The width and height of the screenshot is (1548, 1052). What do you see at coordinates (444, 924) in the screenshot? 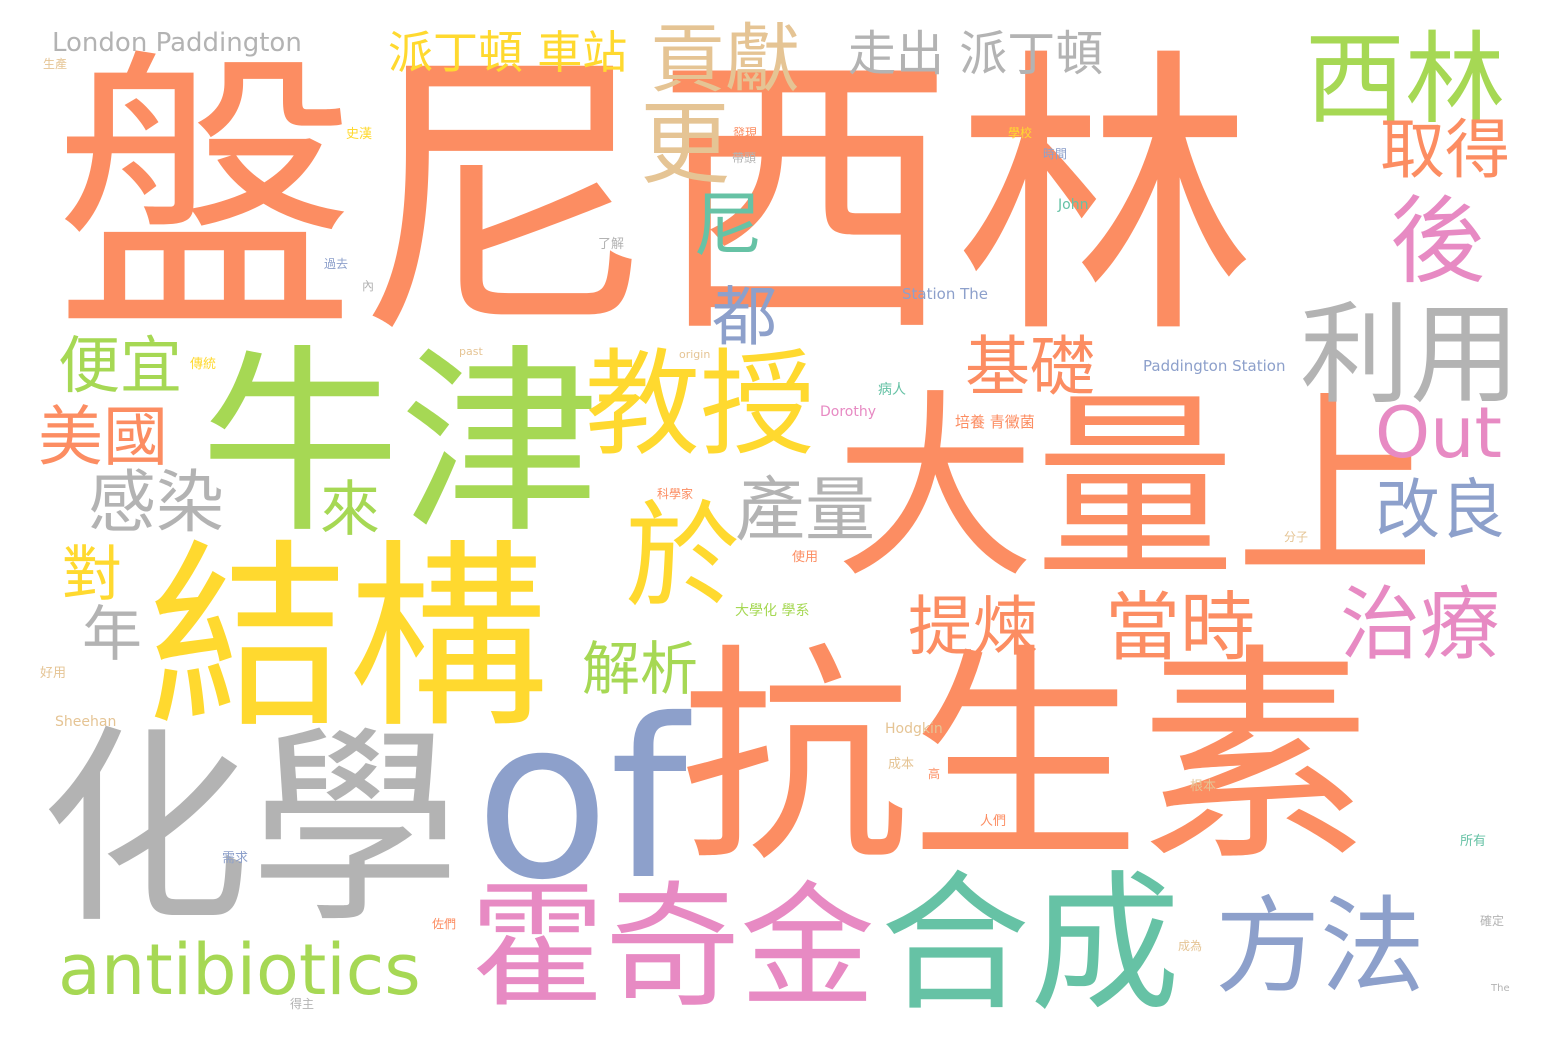
I see `word-zuomen: 佐們` at bounding box center [444, 924].